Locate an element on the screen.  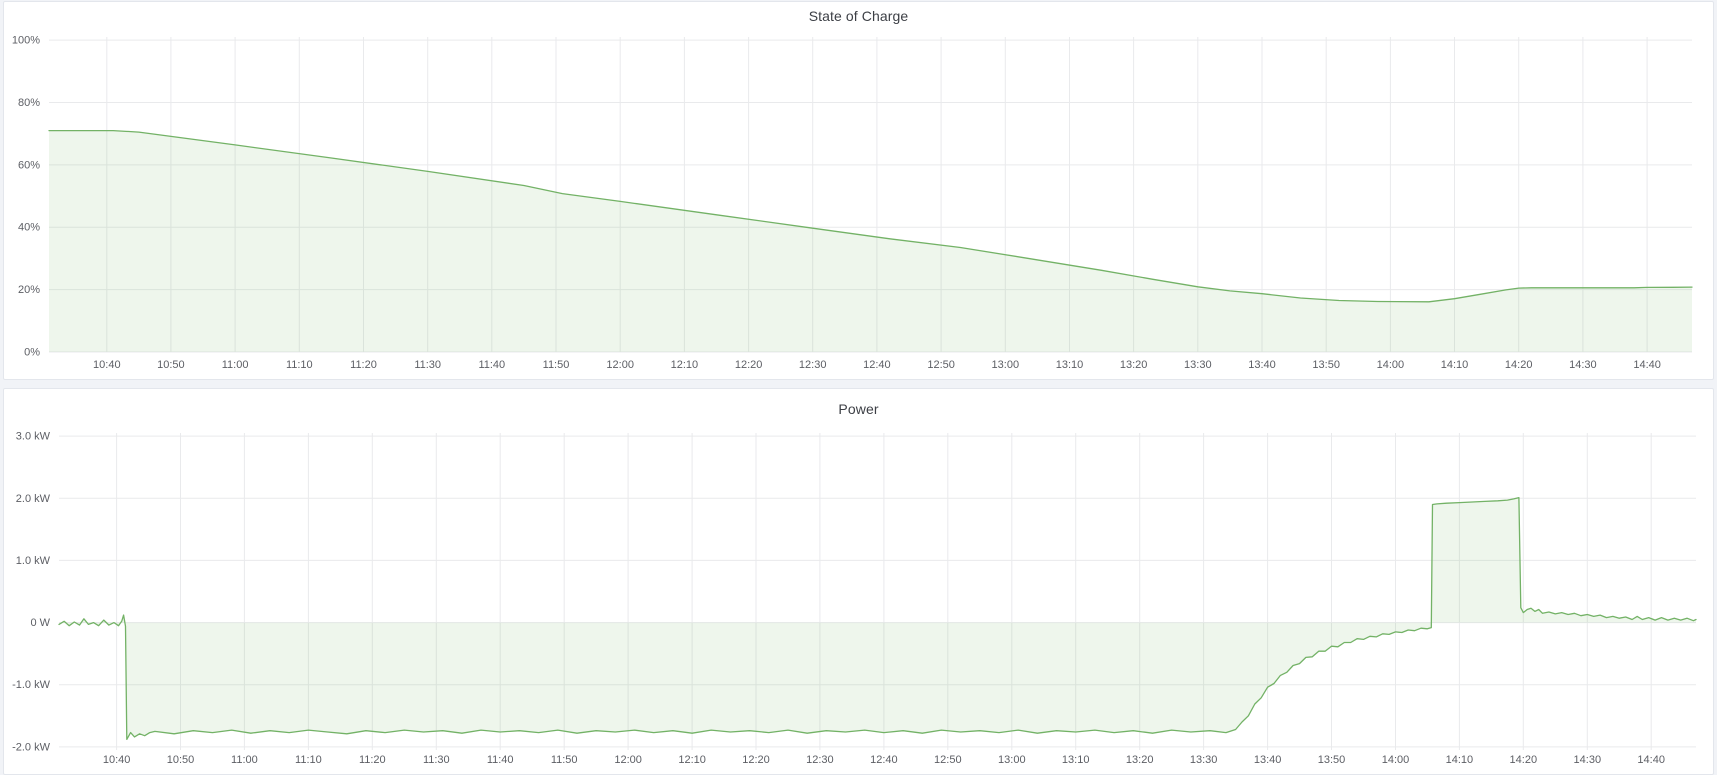
panel-title-power: Power is located at coordinates (858, 409).